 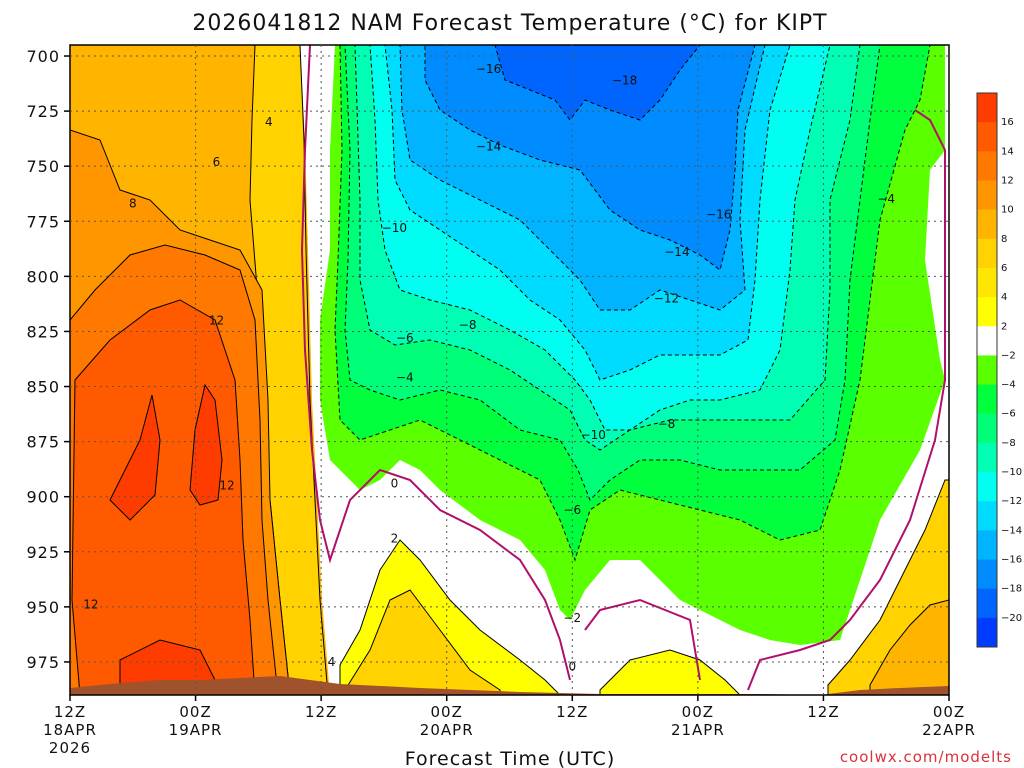 What do you see at coordinates (698, 730) in the screenshot?
I see `x-tick-date: 21APR` at bounding box center [698, 730].